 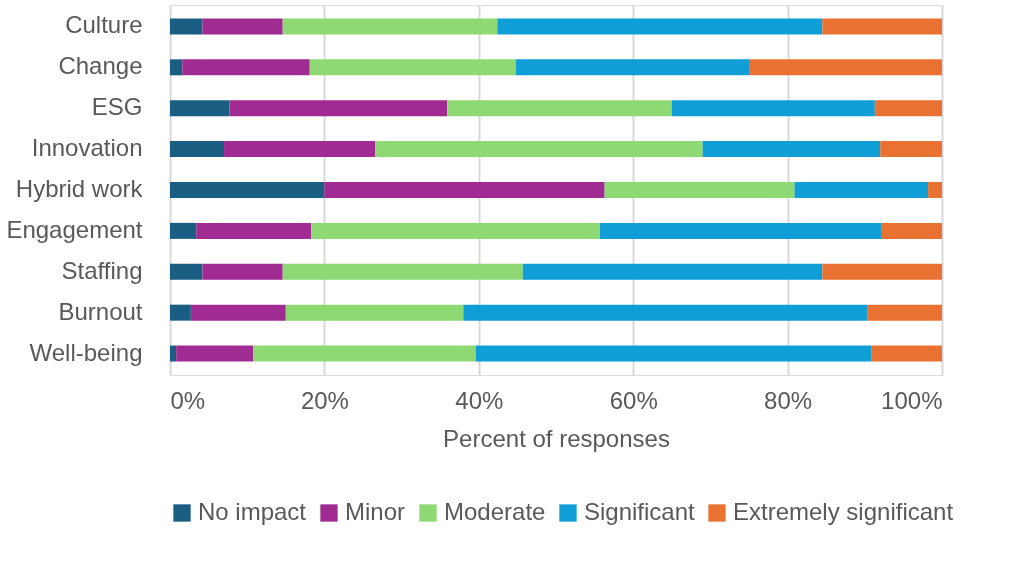 What do you see at coordinates (633, 400) in the screenshot?
I see `x-tick-label: 60%` at bounding box center [633, 400].